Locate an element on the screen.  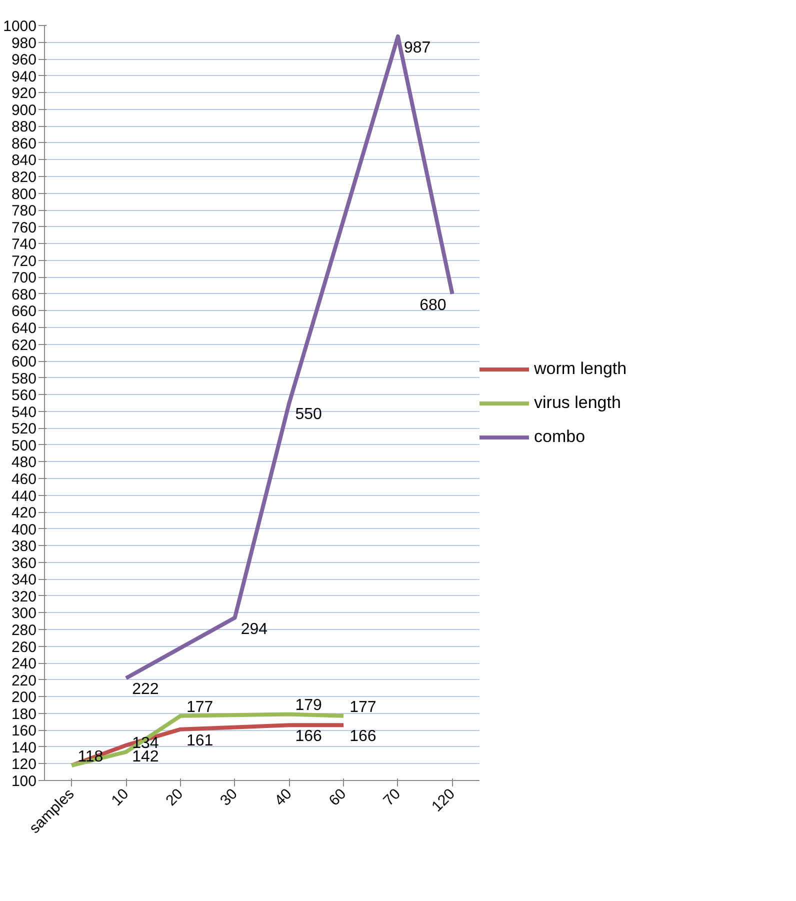
y-tick-label: 520 is located at coordinates (24, 429).